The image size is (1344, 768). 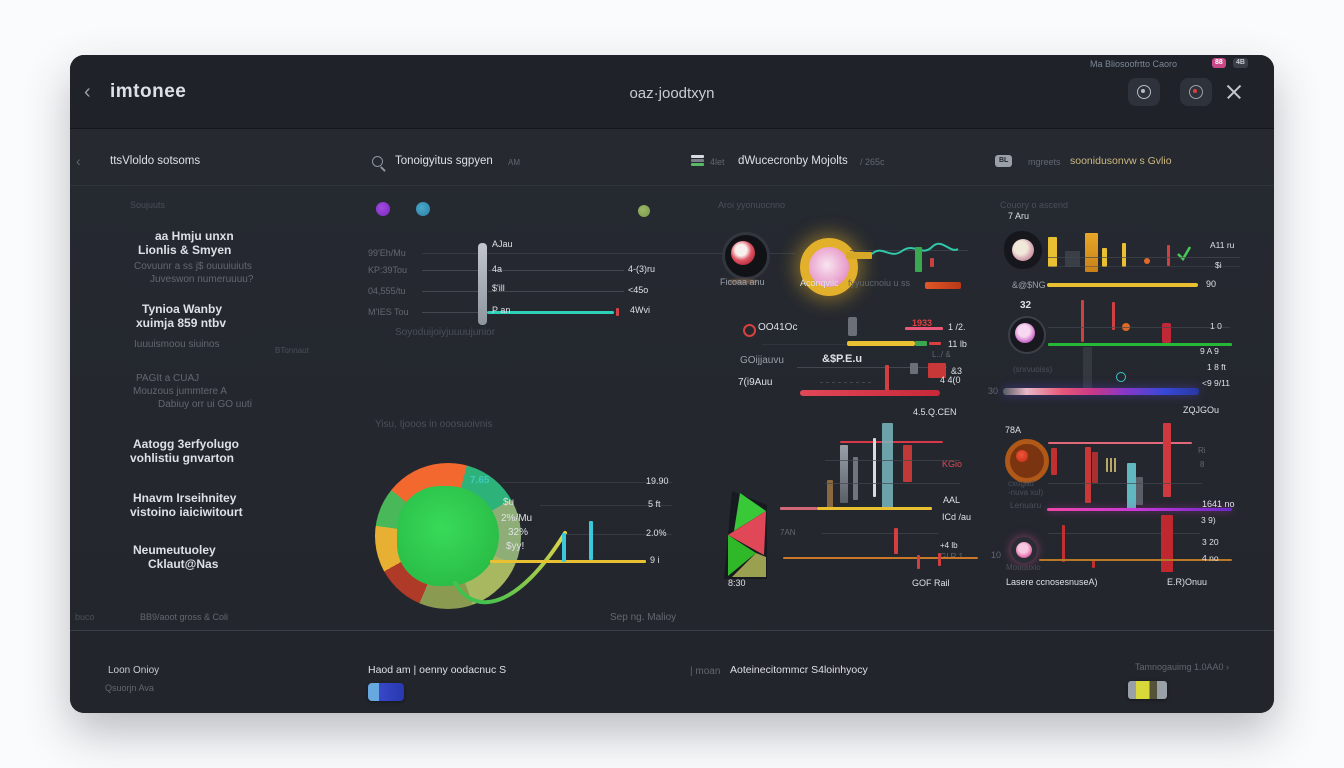 I want to click on record-button, so click(x=1196, y=92).